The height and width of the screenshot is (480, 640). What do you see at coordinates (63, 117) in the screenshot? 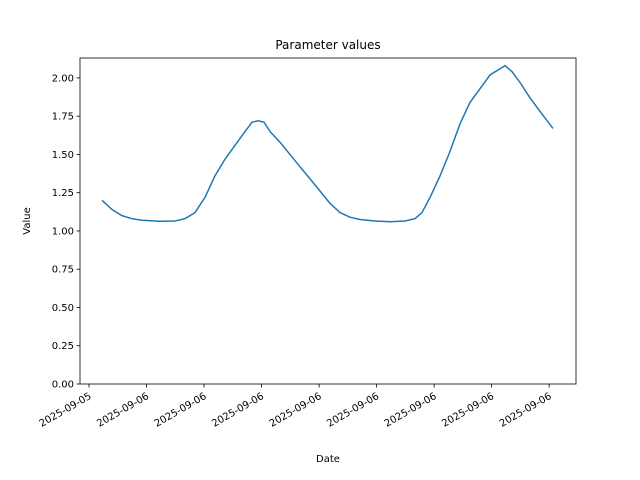
I see `y-tick-label: 1.75` at bounding box center [63, 117].